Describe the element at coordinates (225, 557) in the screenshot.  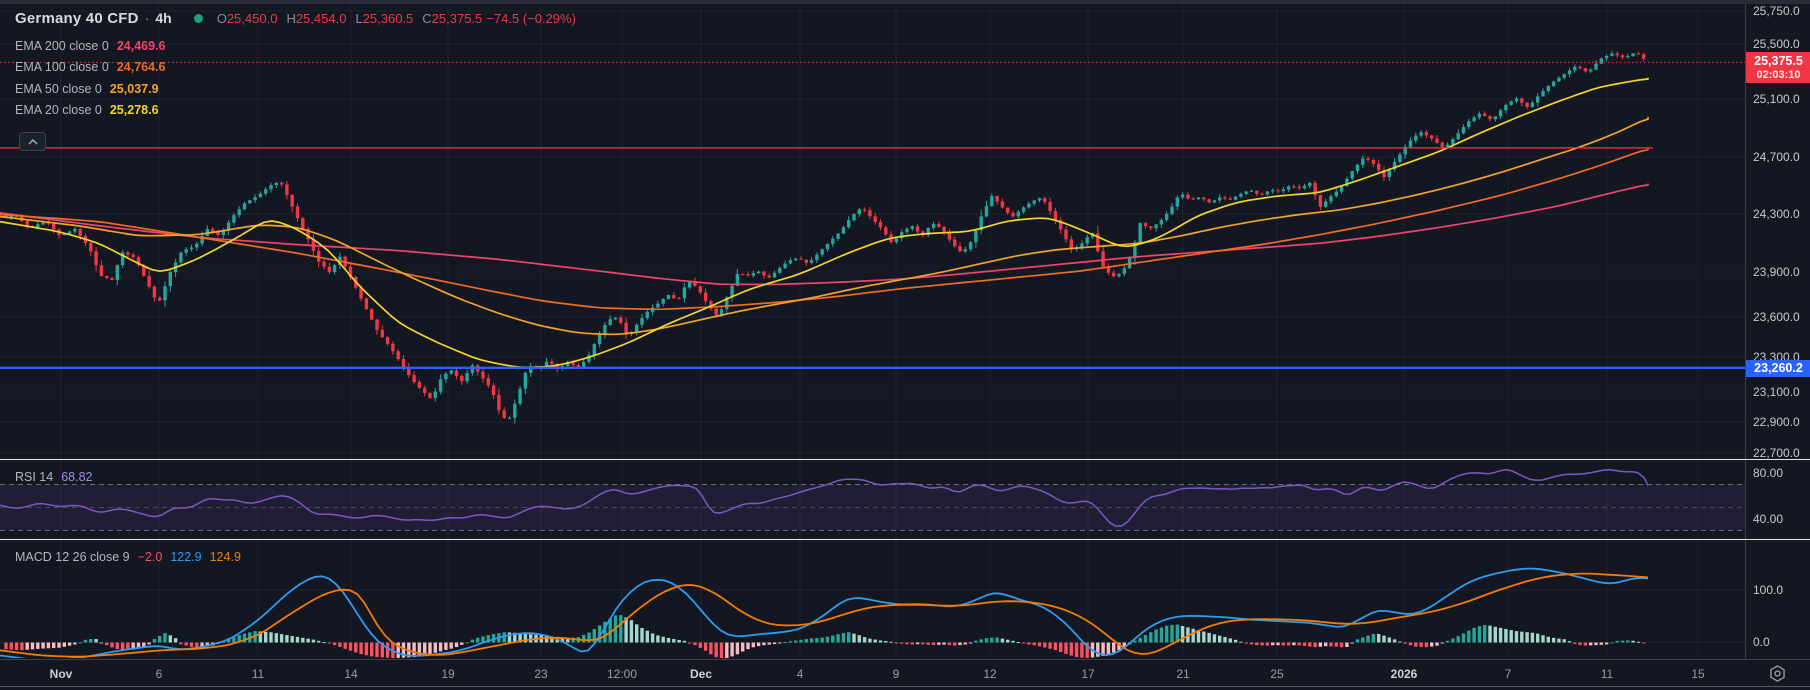
I see `macd-signal-value: 124.9` at that location.